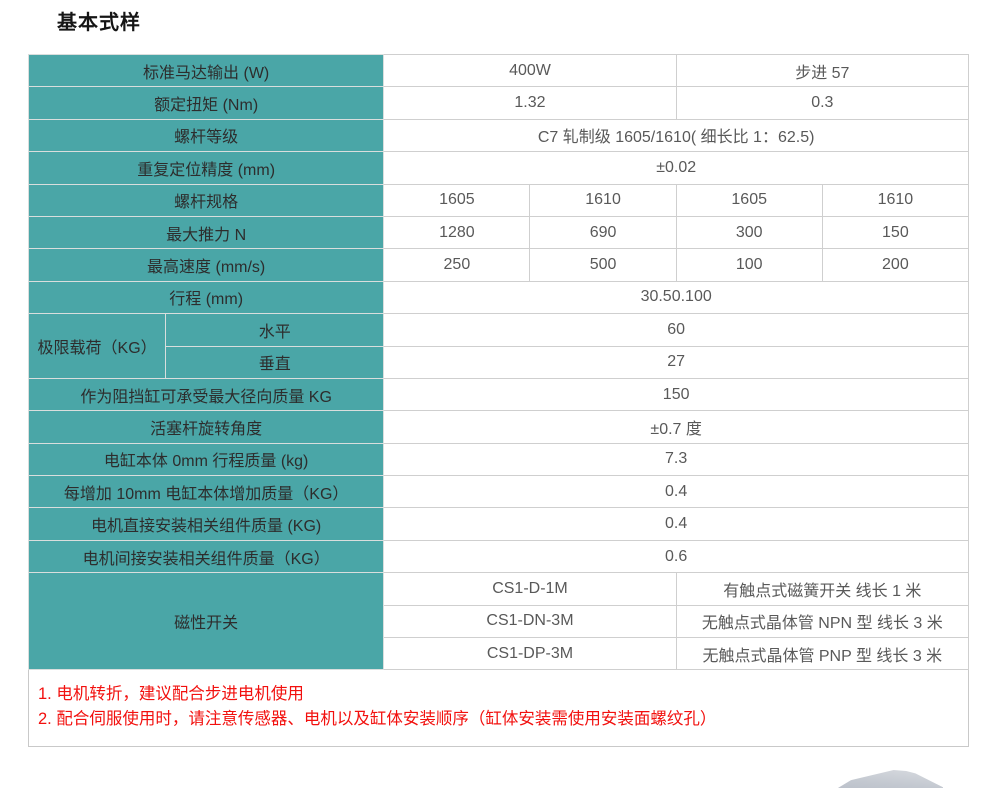 This screenshot has width=1000, height=788. I want to click on spec-value-cell: 60, so click(676, 330).